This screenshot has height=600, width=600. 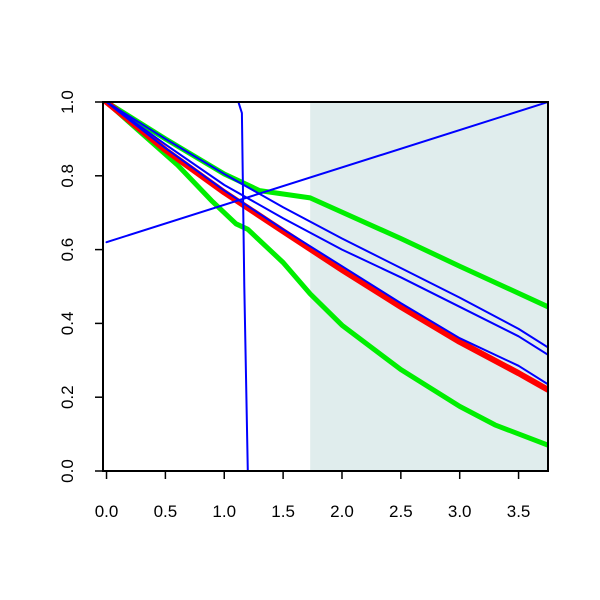 I want to click on y-tick-label: 1.0, so click(x=67, y=102).